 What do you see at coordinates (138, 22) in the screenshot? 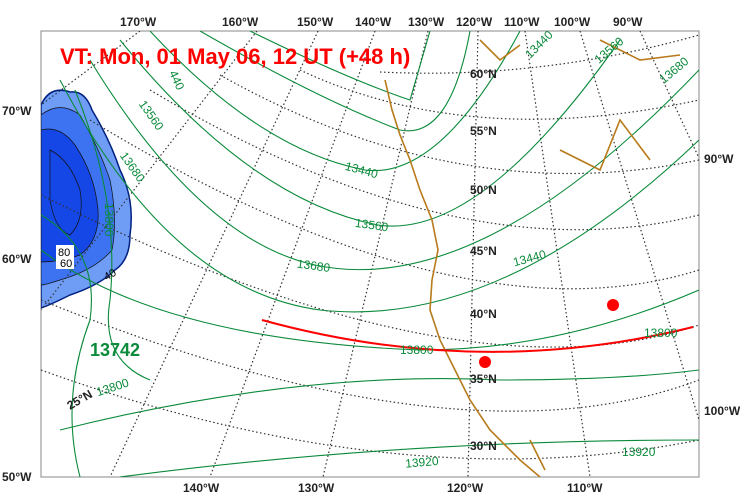
I see `map-label: 170°W` at bounding box center [138, 22].